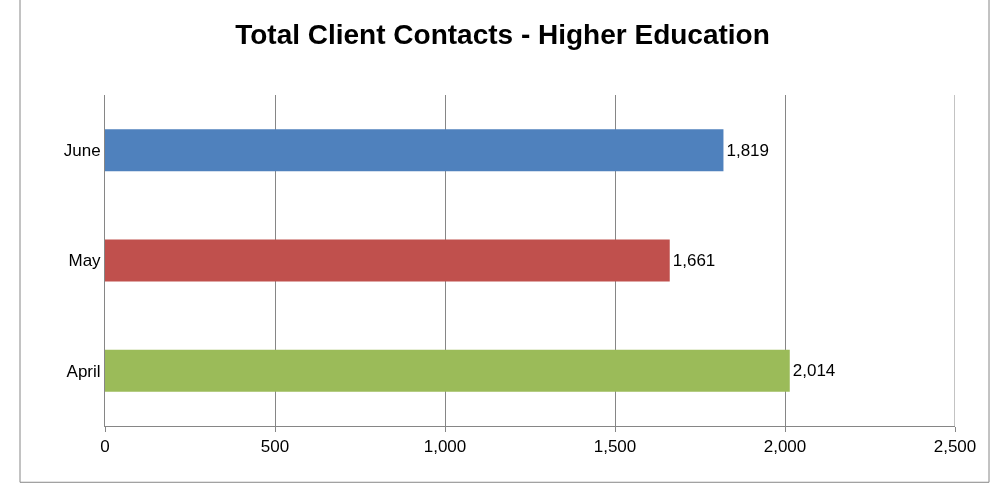  I want to click on chart-title: Total Client Contacts - Higher Education, so click(502, 34).